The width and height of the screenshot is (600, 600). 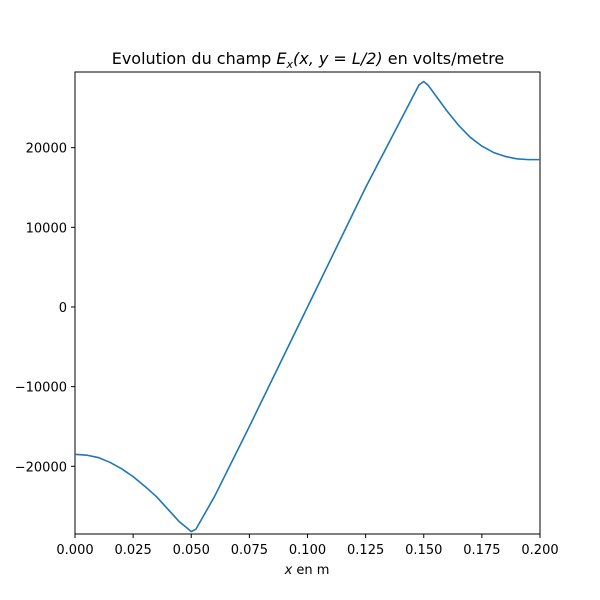 I want to click on x-tick-label: 0.000, so click(x=74, y=550).